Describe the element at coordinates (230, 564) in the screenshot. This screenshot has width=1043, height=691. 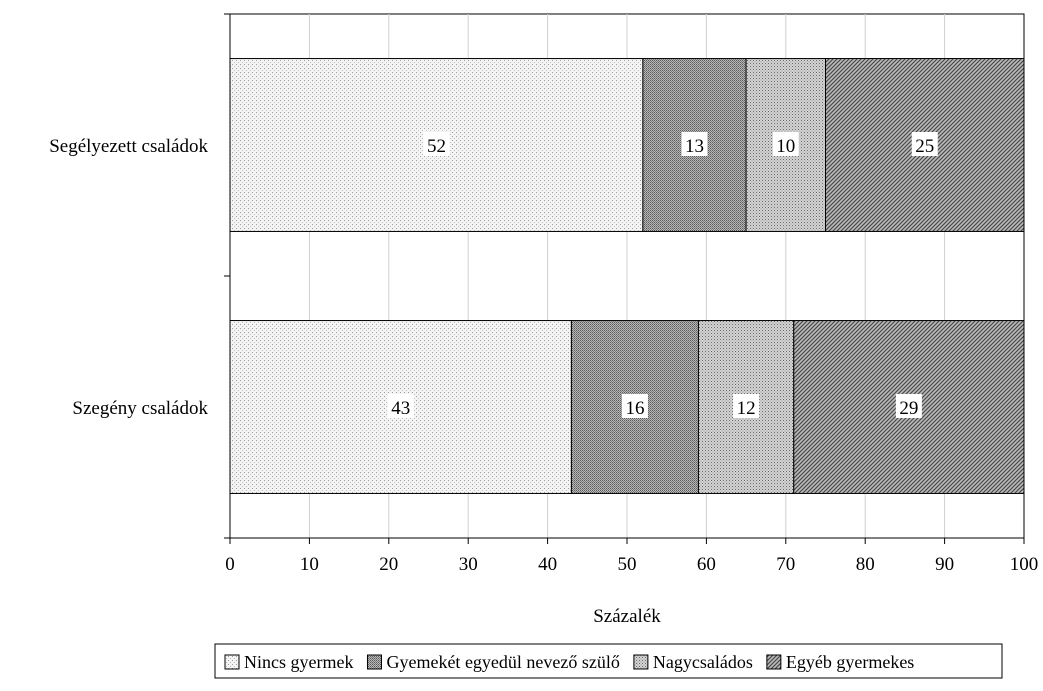
I see `x-tick-label: 0` at that location.